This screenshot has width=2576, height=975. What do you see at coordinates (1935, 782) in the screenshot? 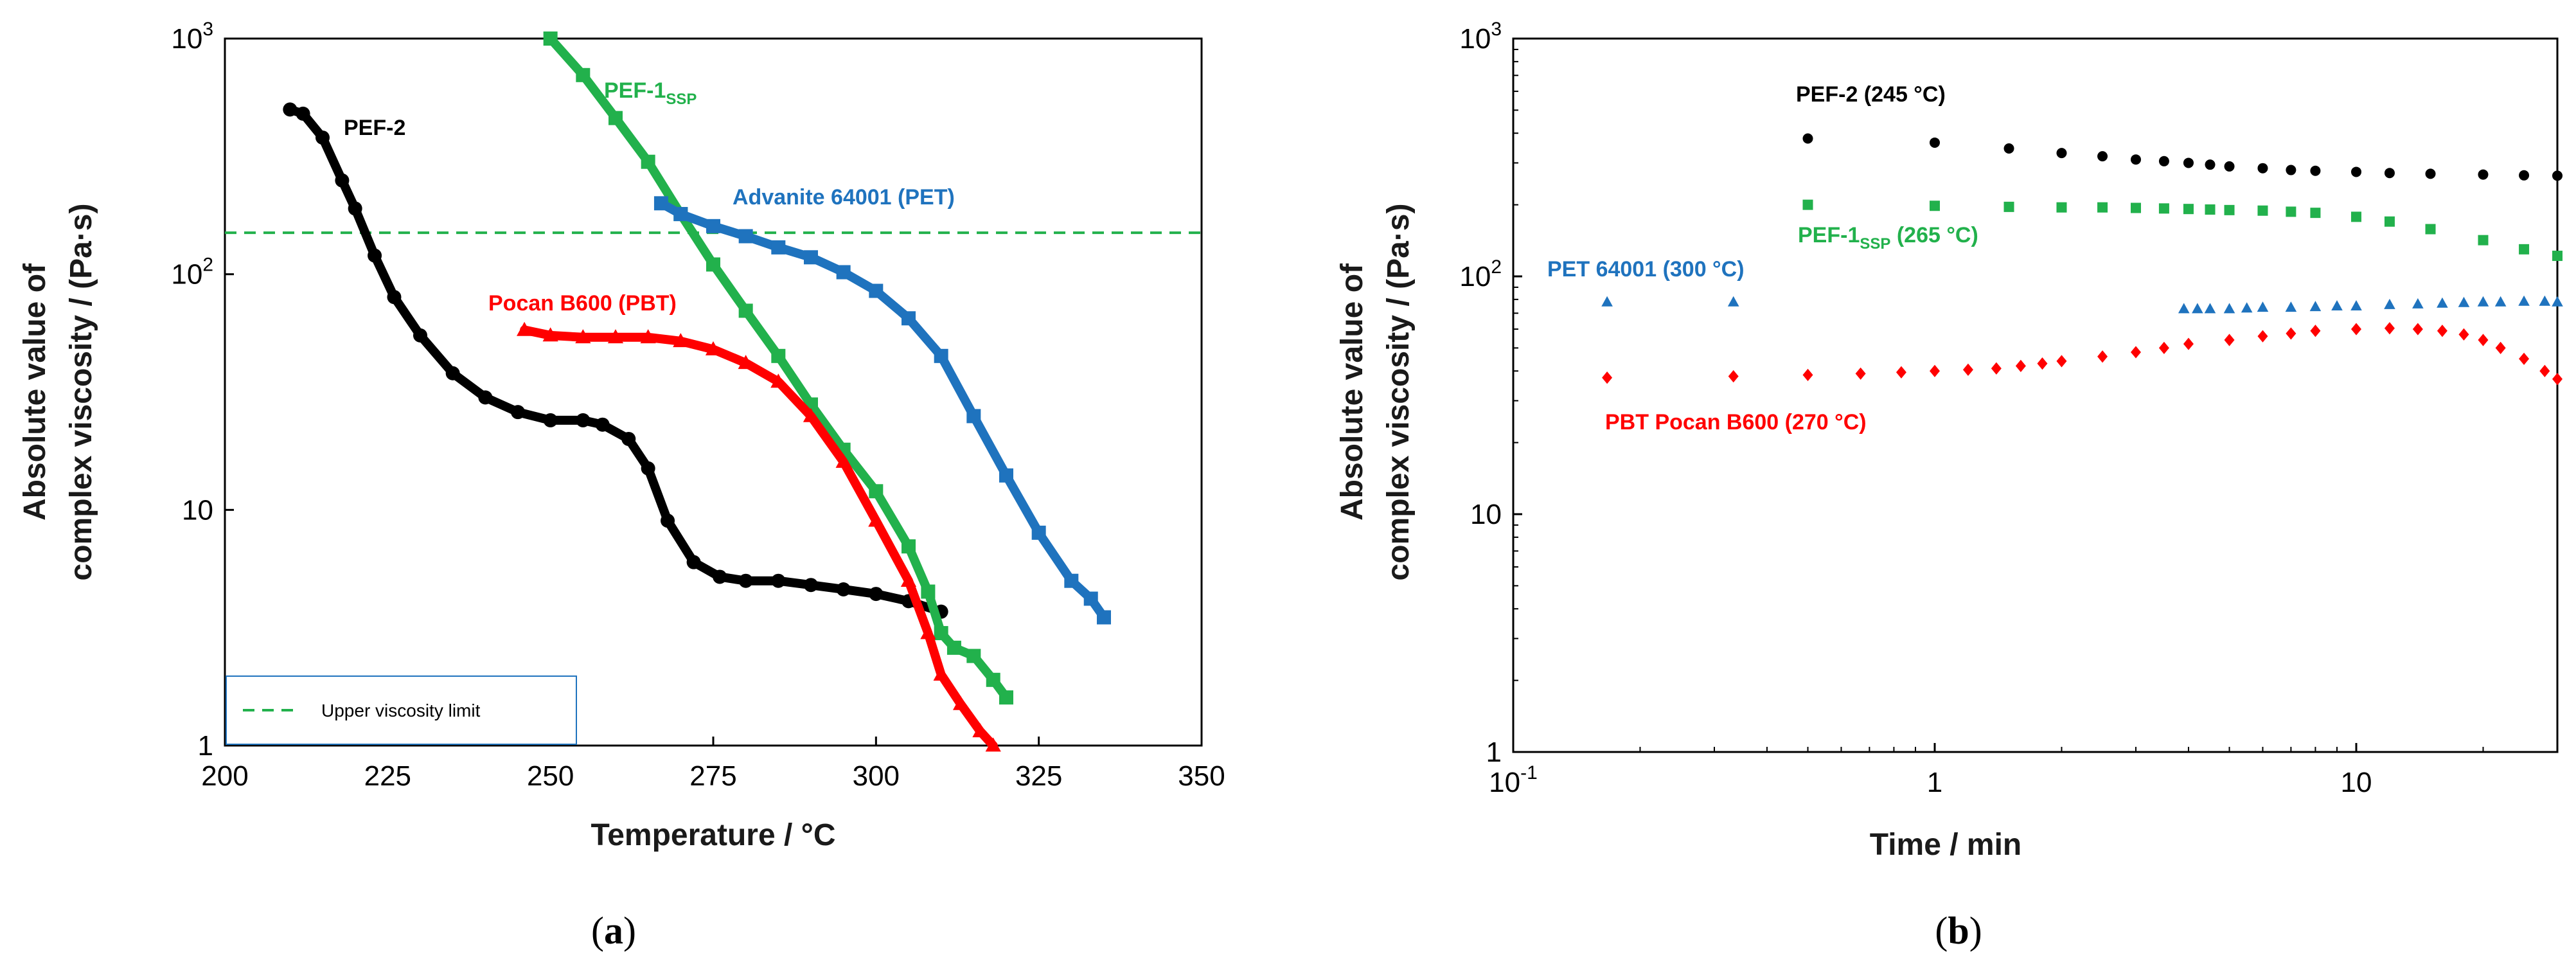
I see `x-tick-label: 1` at bounding box center [1935, 782].